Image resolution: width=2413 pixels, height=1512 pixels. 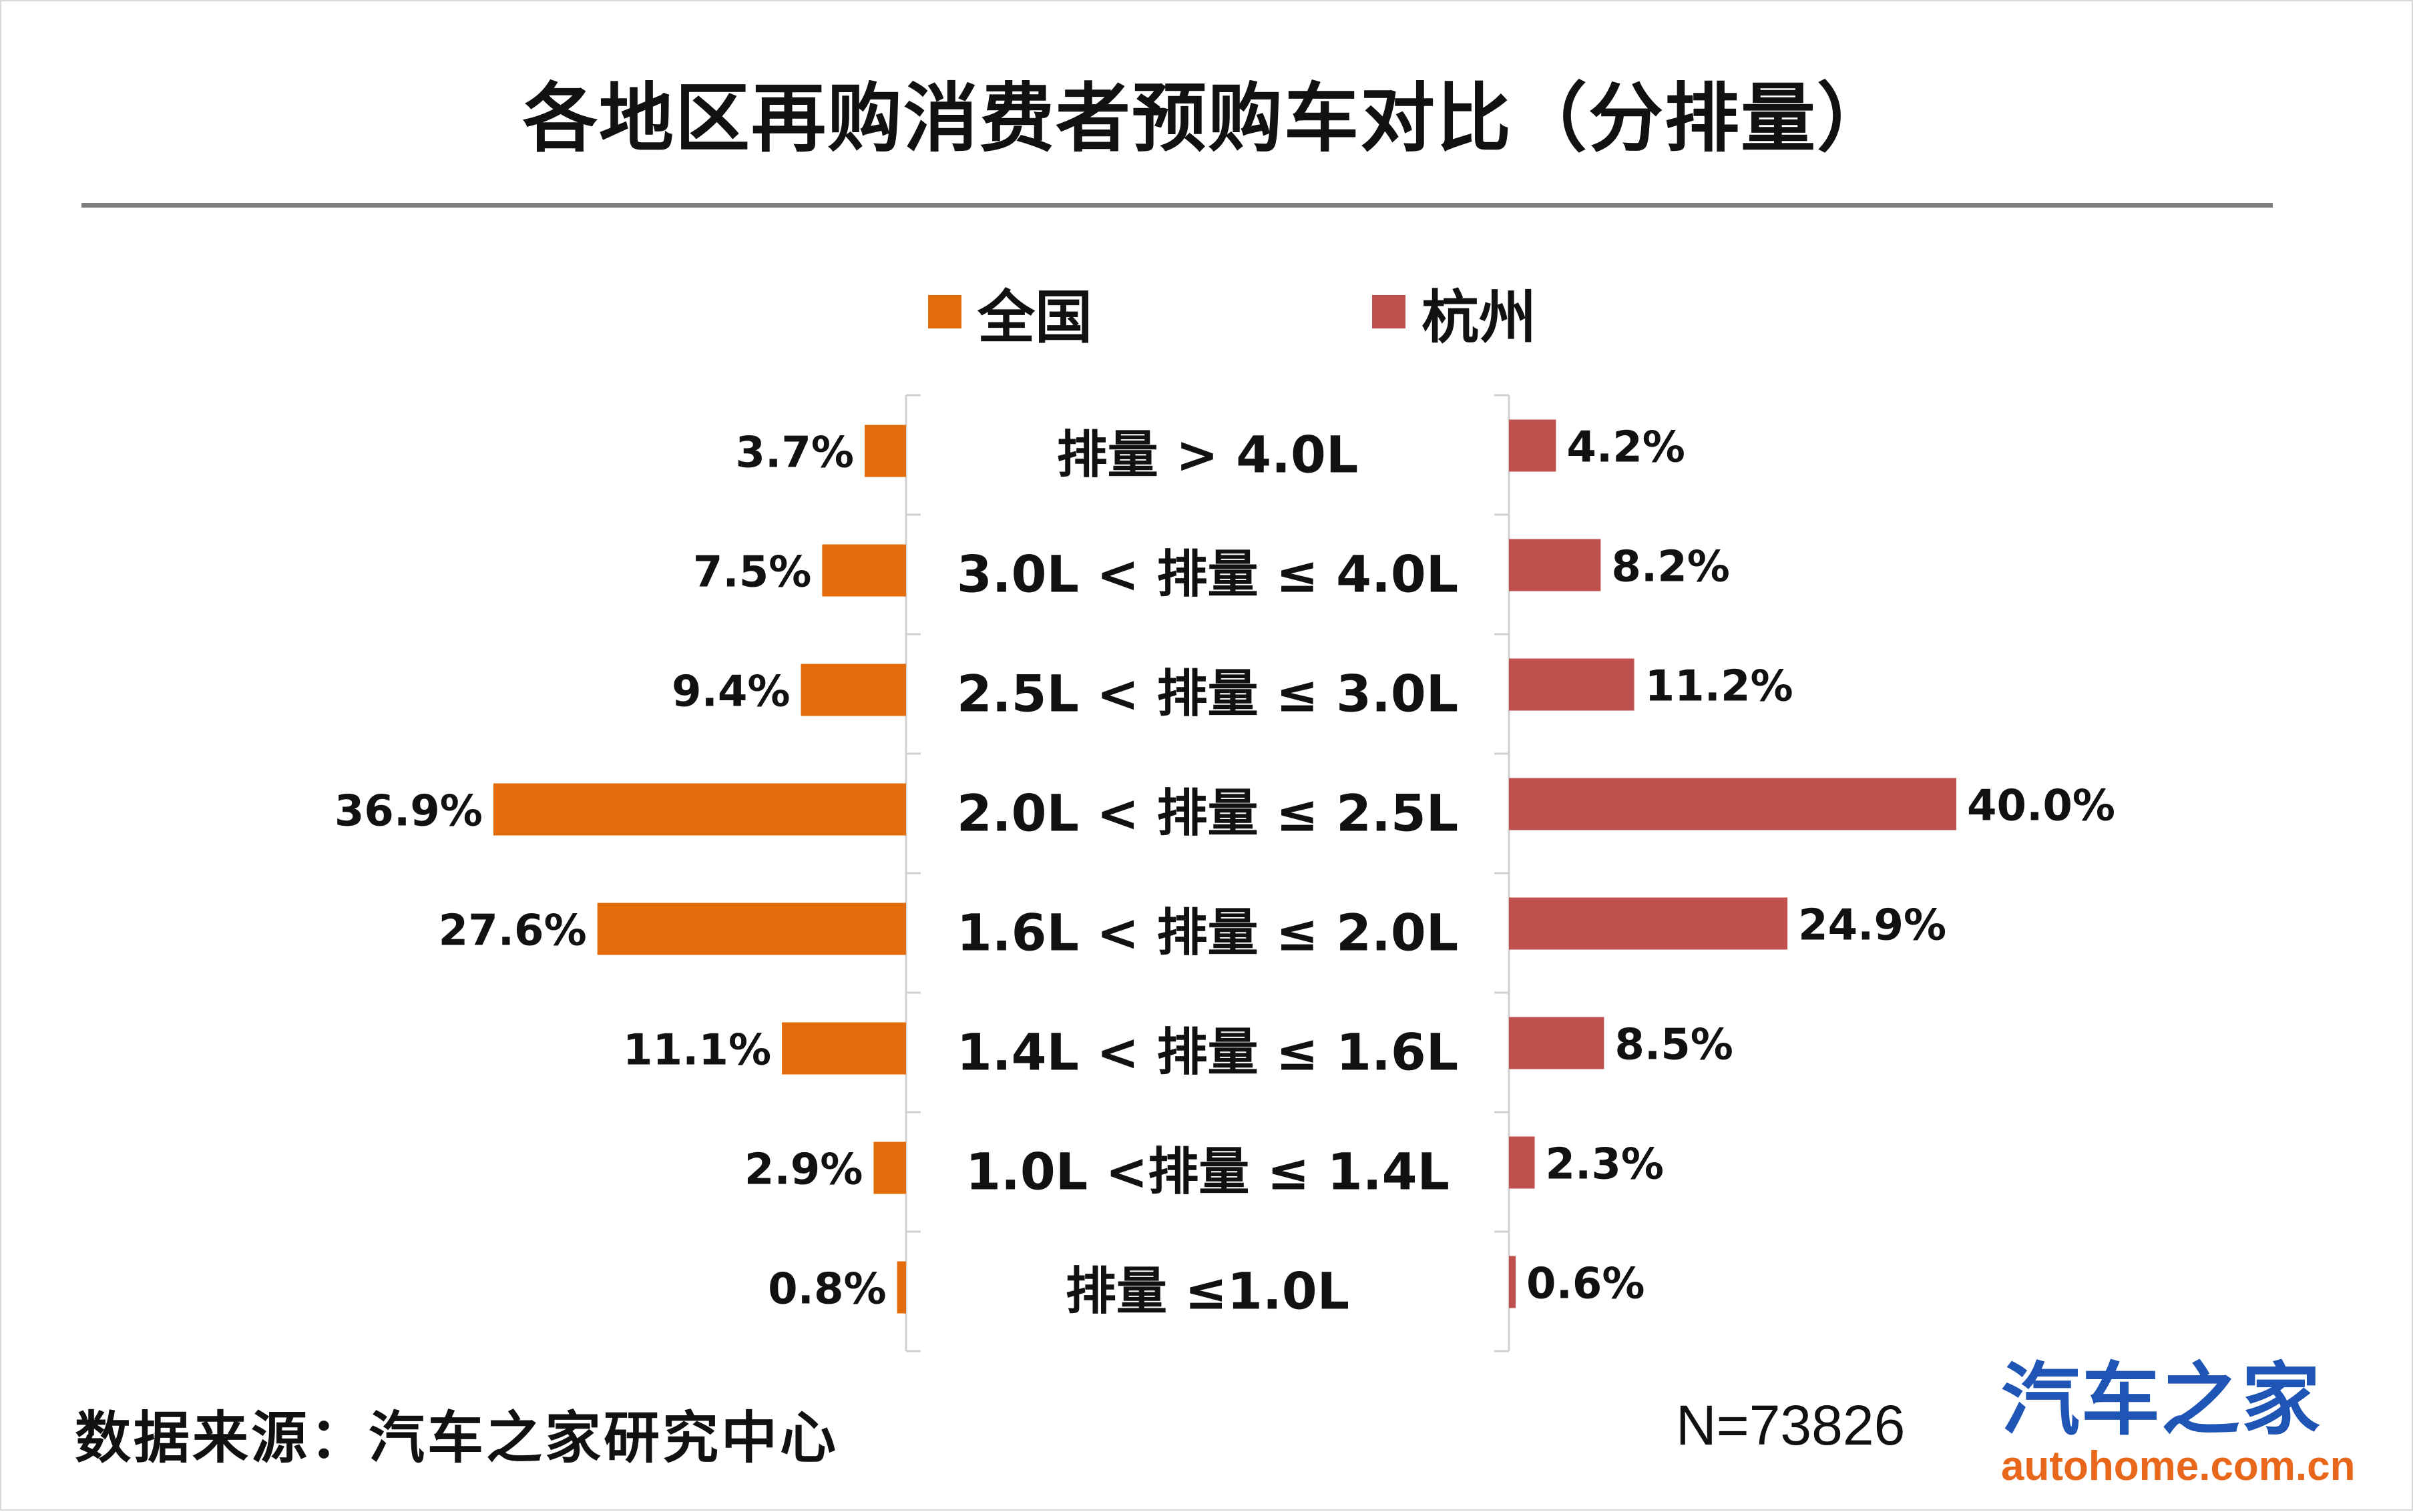 I want to click on value-label-hangzhou: 24.9%, so click(x=1872, y=926).